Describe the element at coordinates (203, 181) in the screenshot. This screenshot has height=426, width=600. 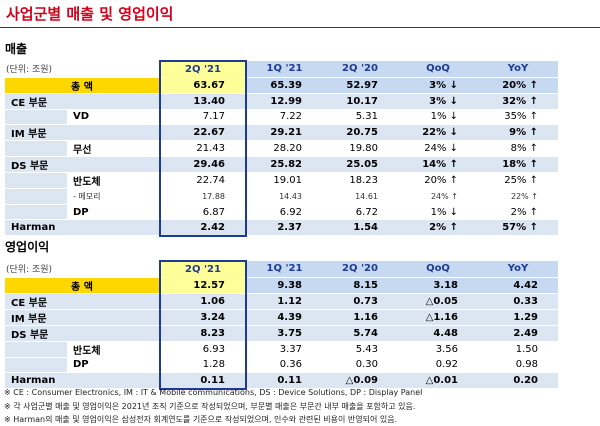
I see `value-cell: 22.74` at that location.